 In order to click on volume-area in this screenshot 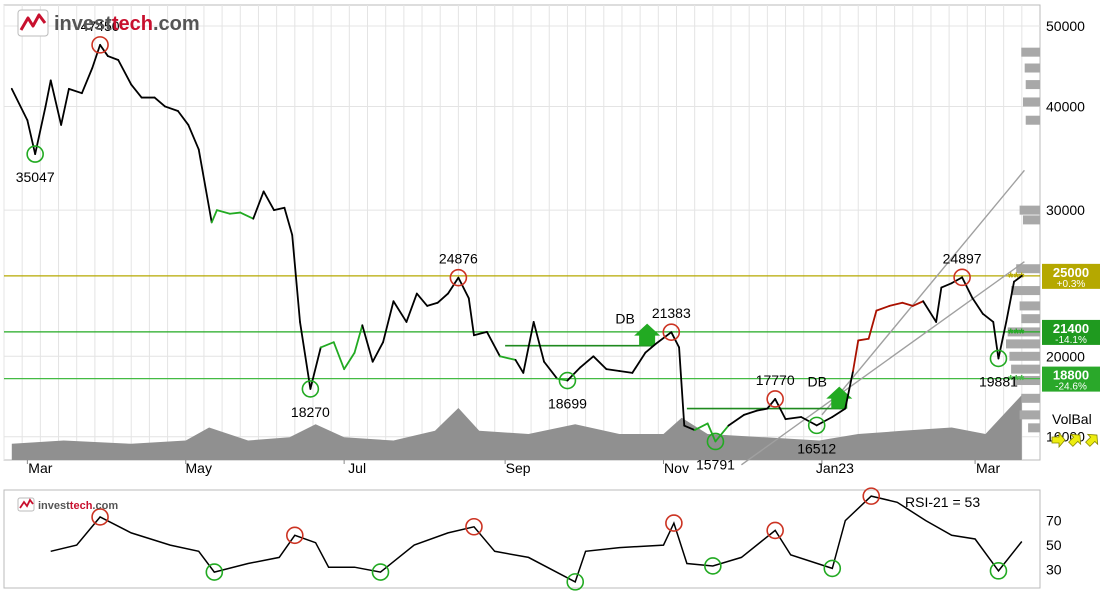, I will do `click(516, 427)`.